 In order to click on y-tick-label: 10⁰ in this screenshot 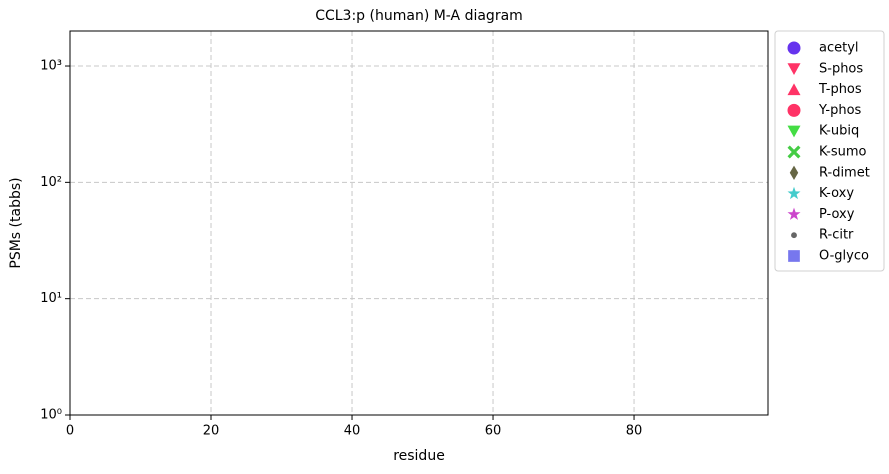, I will do `click(51, 415)`.